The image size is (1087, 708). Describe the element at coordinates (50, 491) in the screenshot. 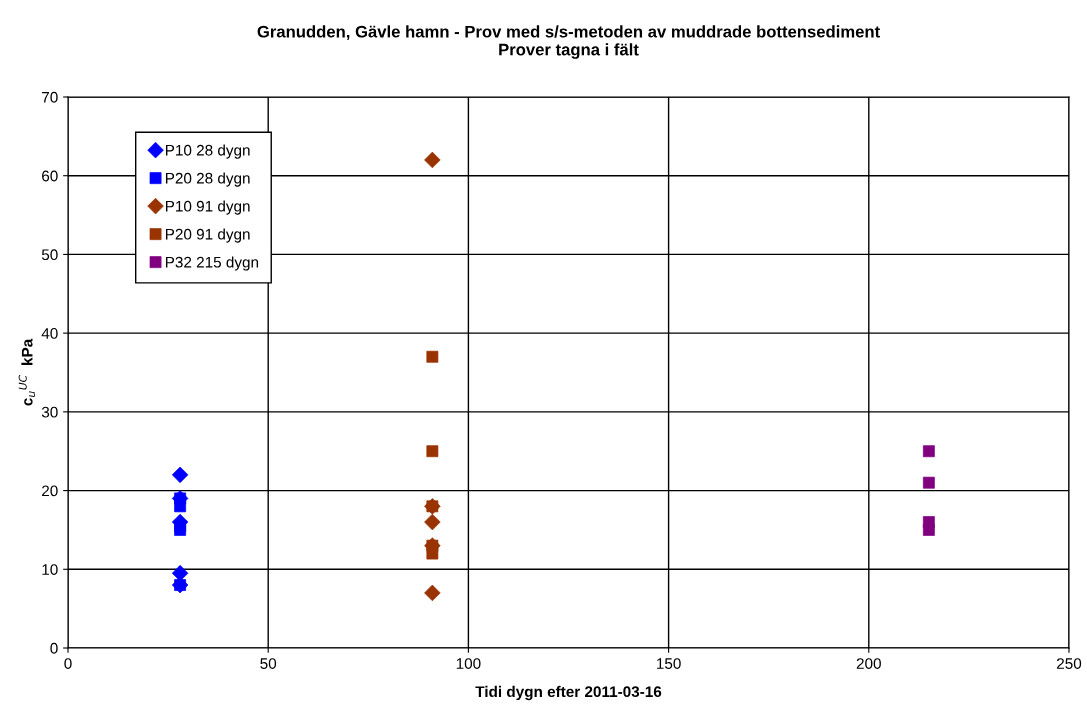

I see `y-tick-label: 20` at that location.